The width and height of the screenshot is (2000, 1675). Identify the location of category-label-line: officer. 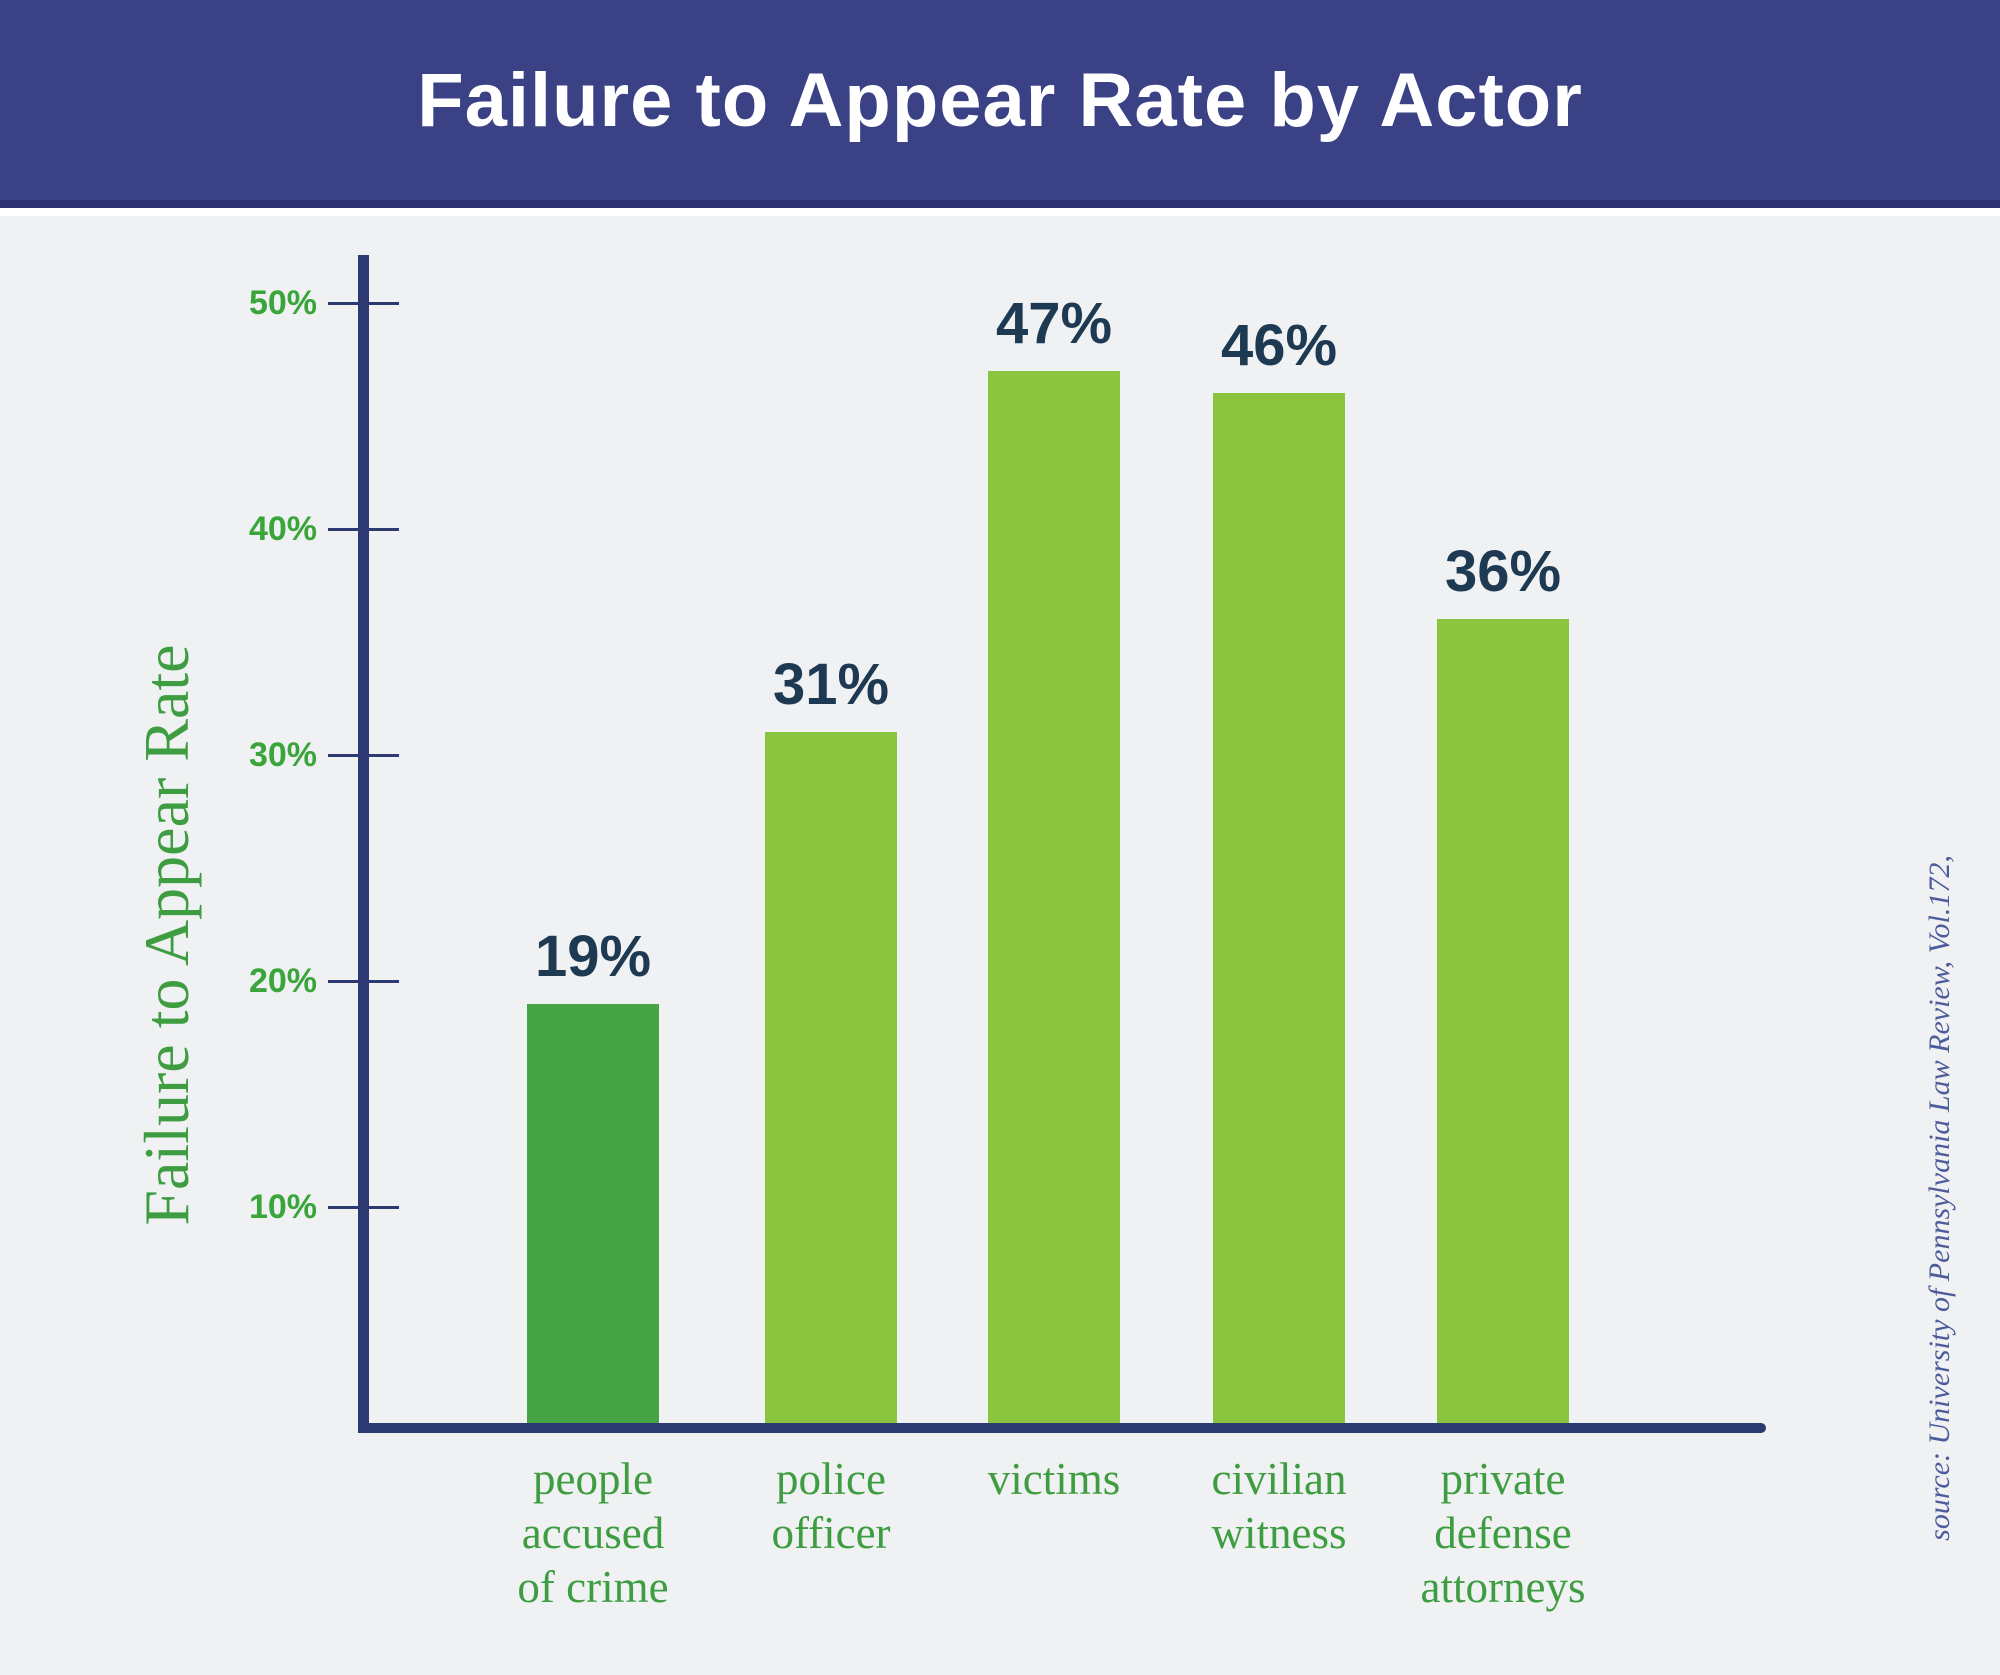
(831, 1533).